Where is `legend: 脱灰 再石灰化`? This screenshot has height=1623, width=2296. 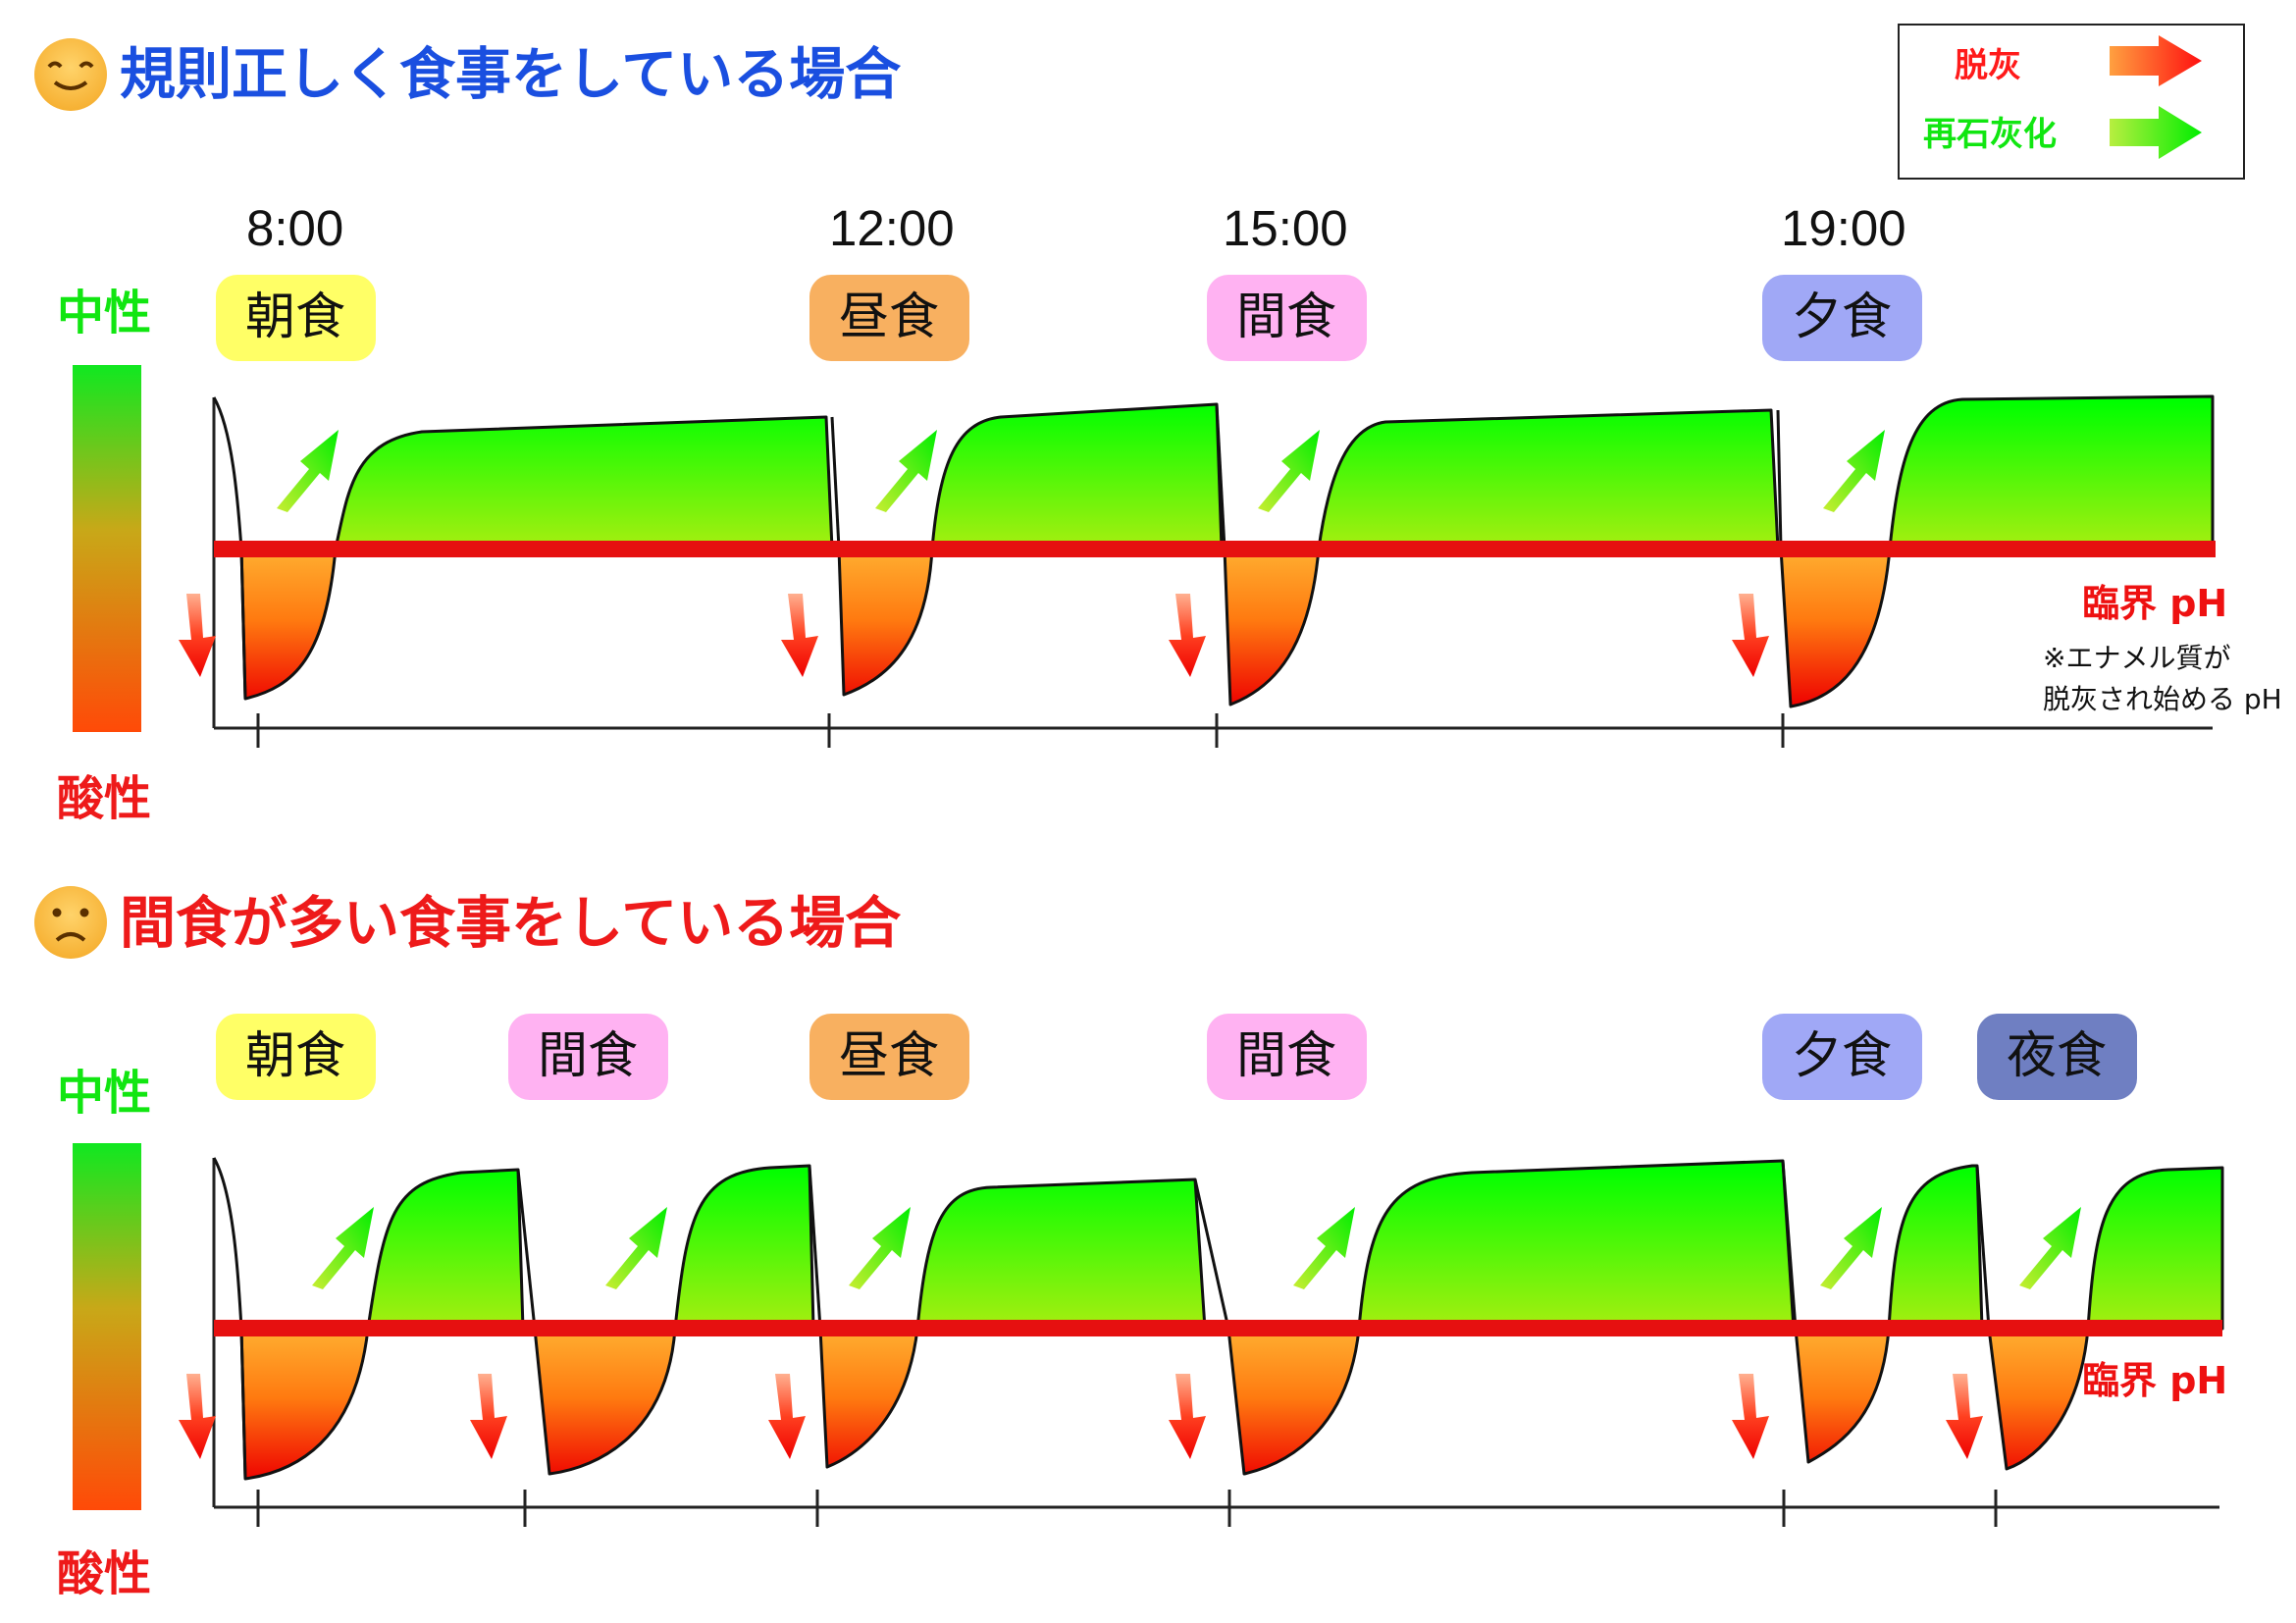 legend: 脱灰 再石灰化 is located at coordinates (2071, 102).